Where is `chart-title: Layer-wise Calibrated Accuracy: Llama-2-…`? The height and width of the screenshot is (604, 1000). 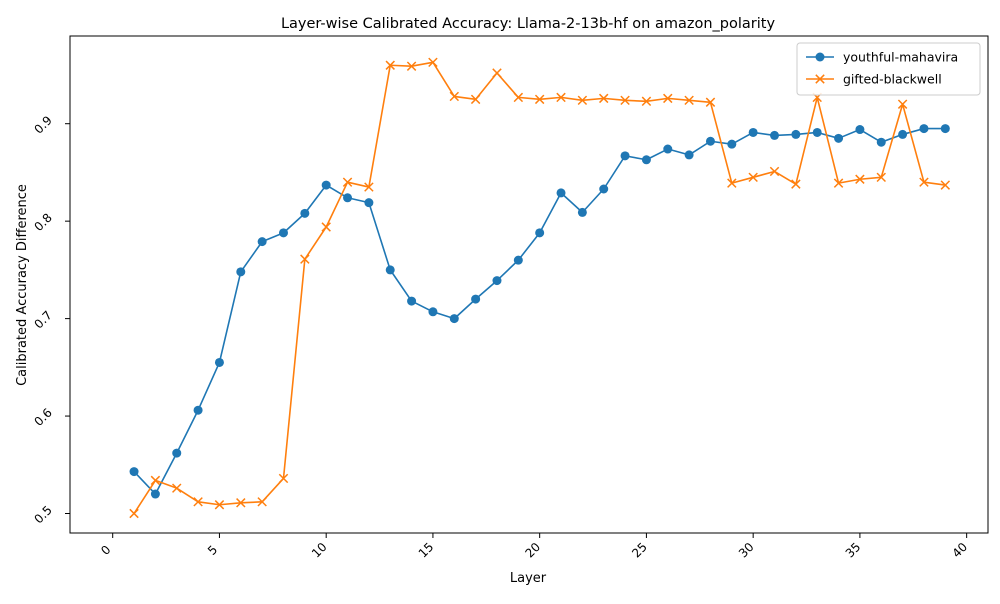
chart-title: Layer-wise Calibrated Accuracy: Llama-2-… is located at coordinates (528, 24).